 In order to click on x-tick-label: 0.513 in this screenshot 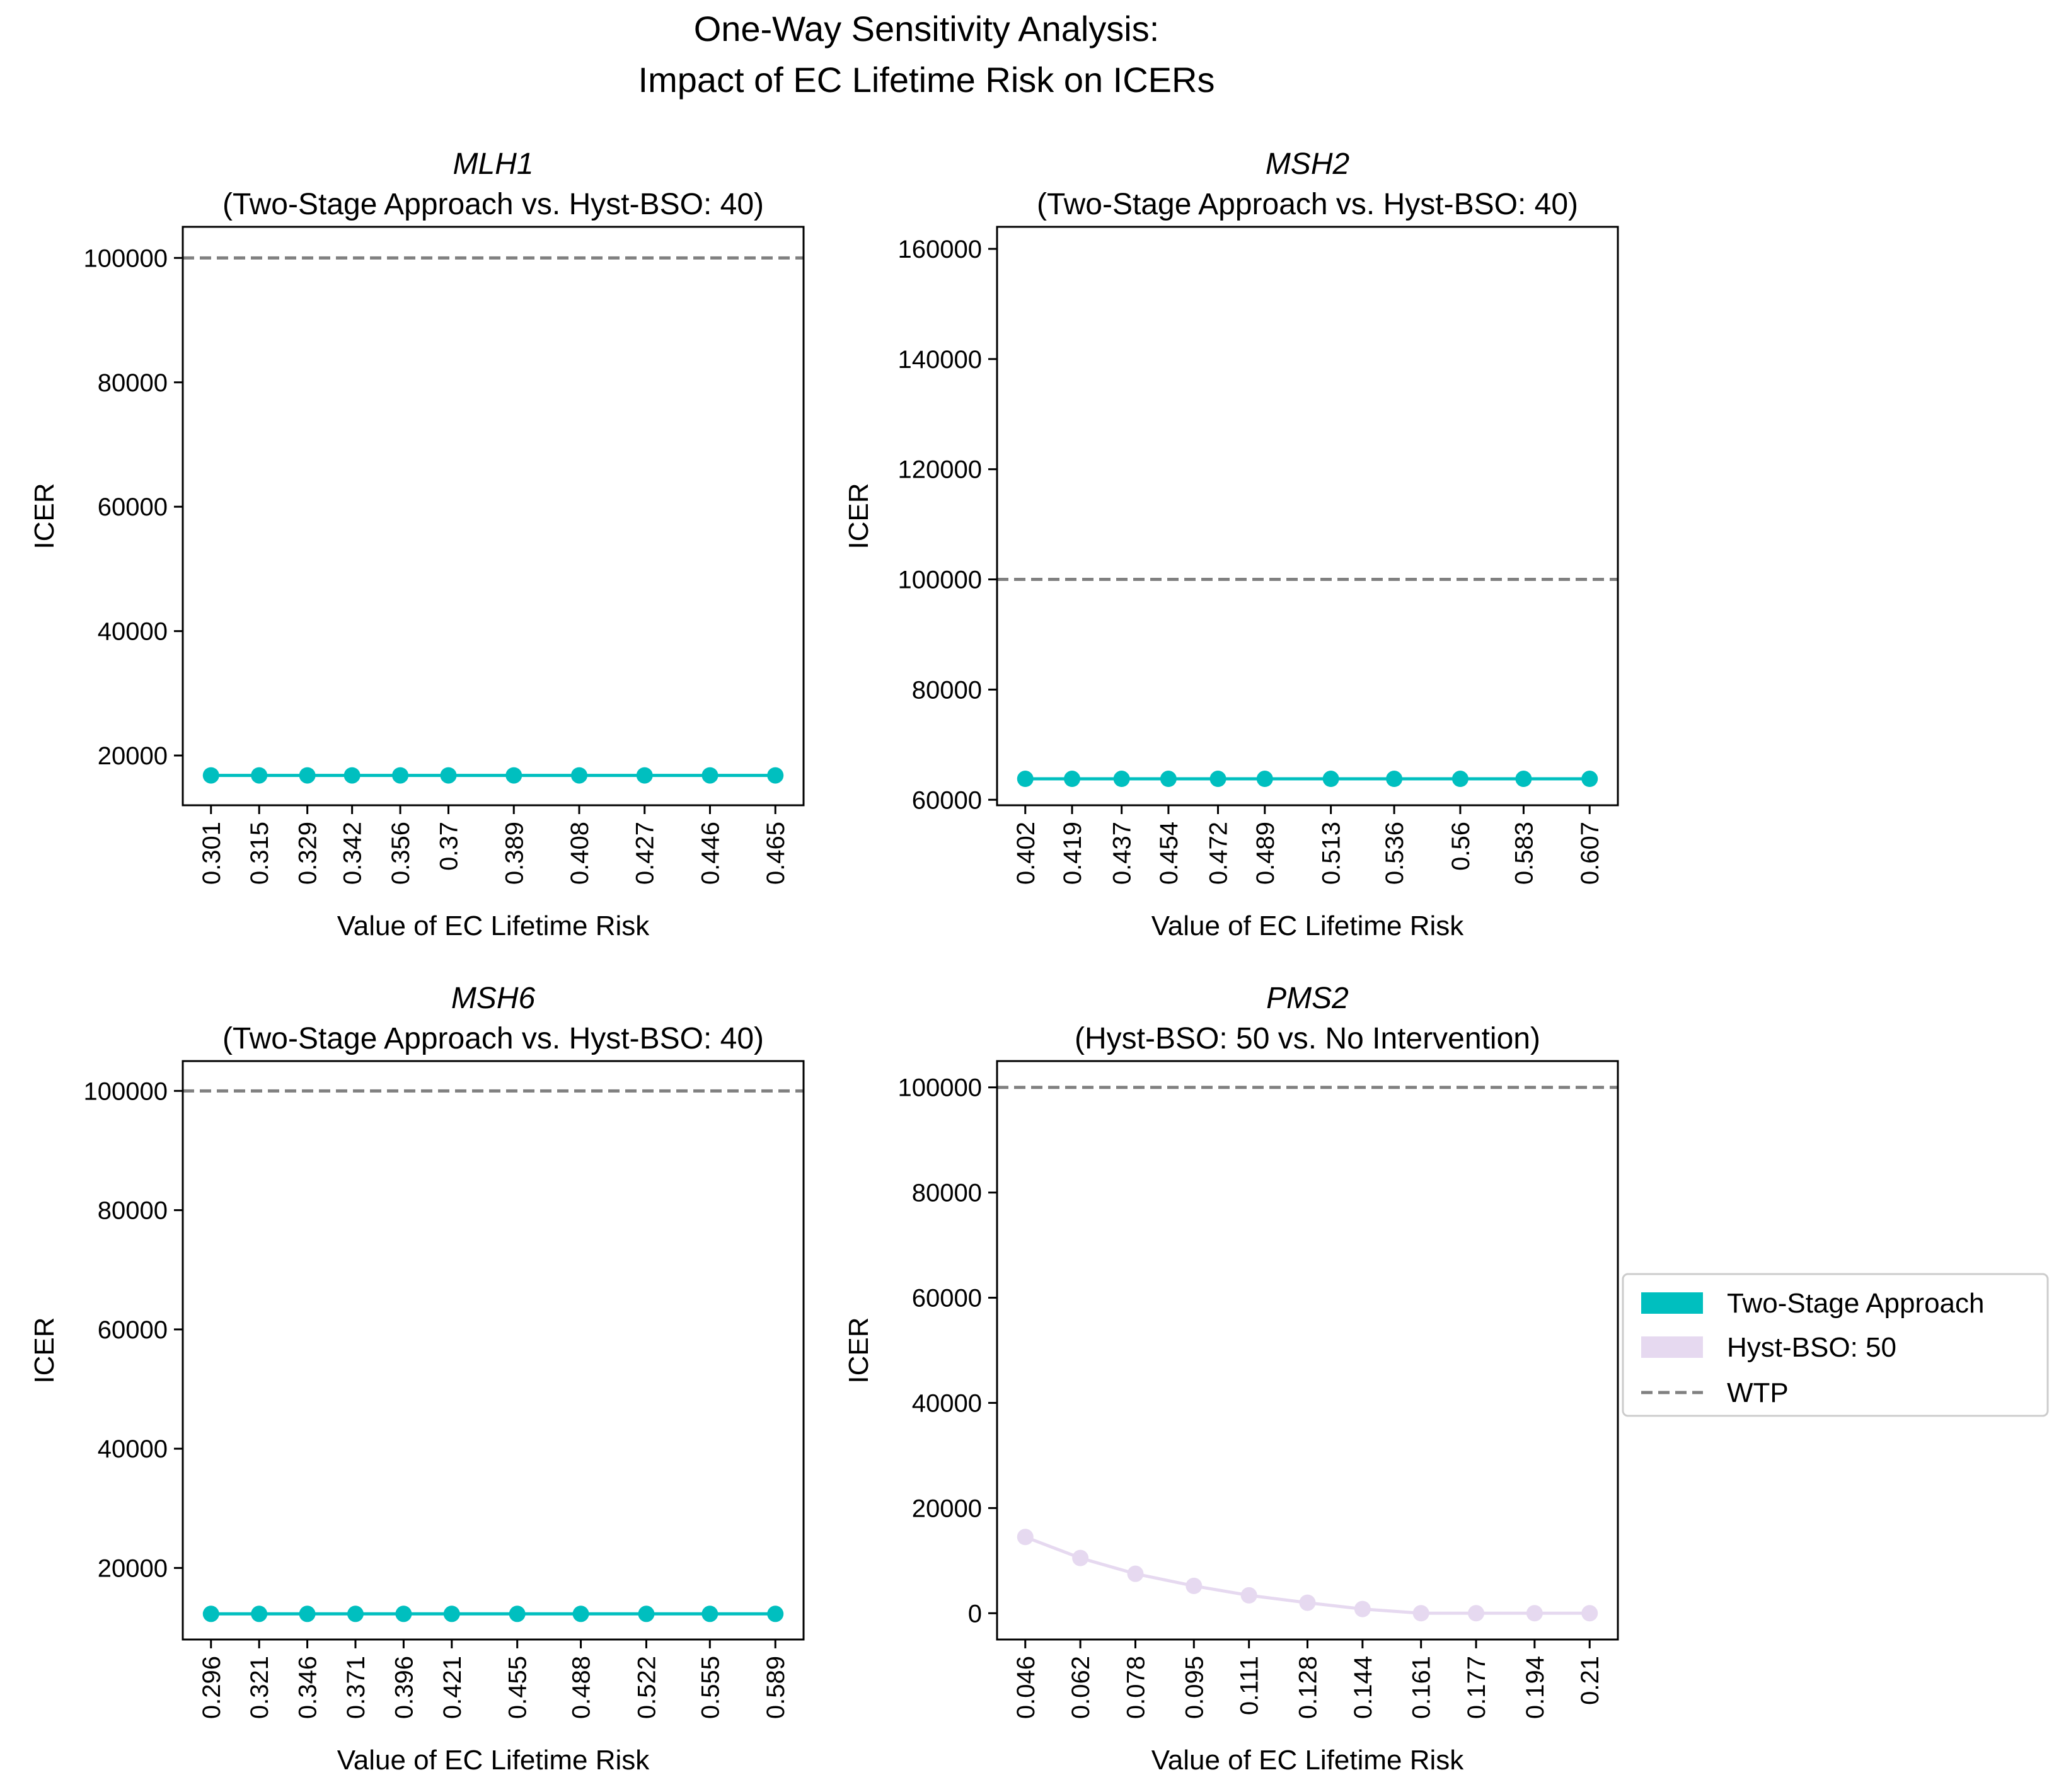, I will do `click(1332, 854)`.